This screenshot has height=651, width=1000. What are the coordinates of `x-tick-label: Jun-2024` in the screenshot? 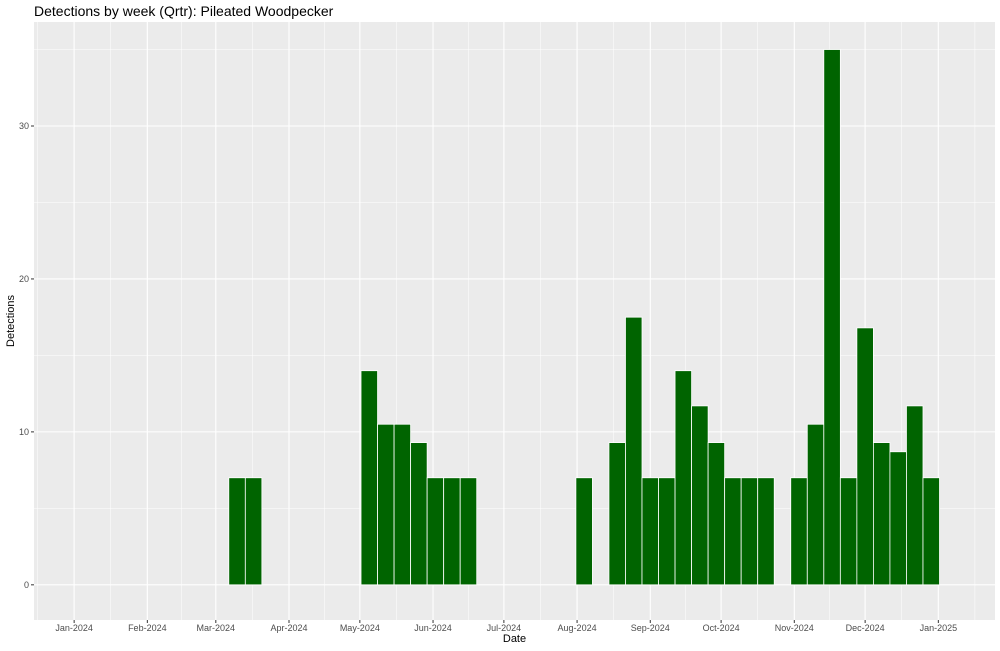 It's located at (433, 628).